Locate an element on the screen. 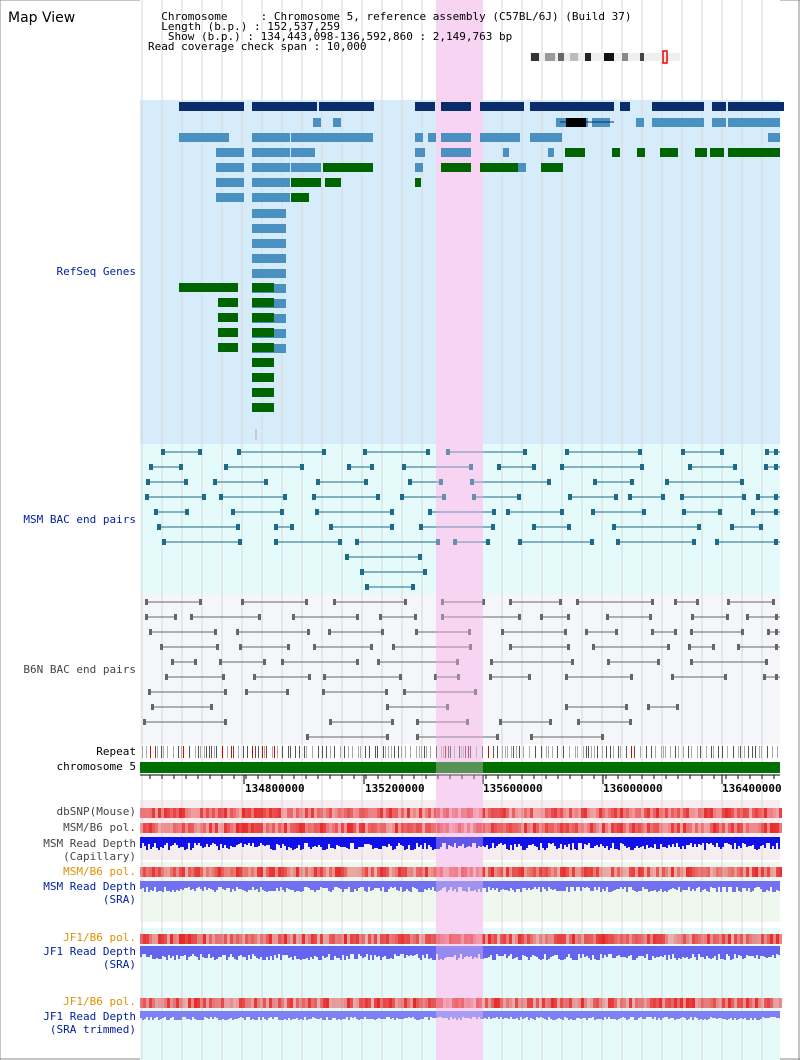  refseq-genes-label: RefSeq Genes is located at coordinates (96, 271).